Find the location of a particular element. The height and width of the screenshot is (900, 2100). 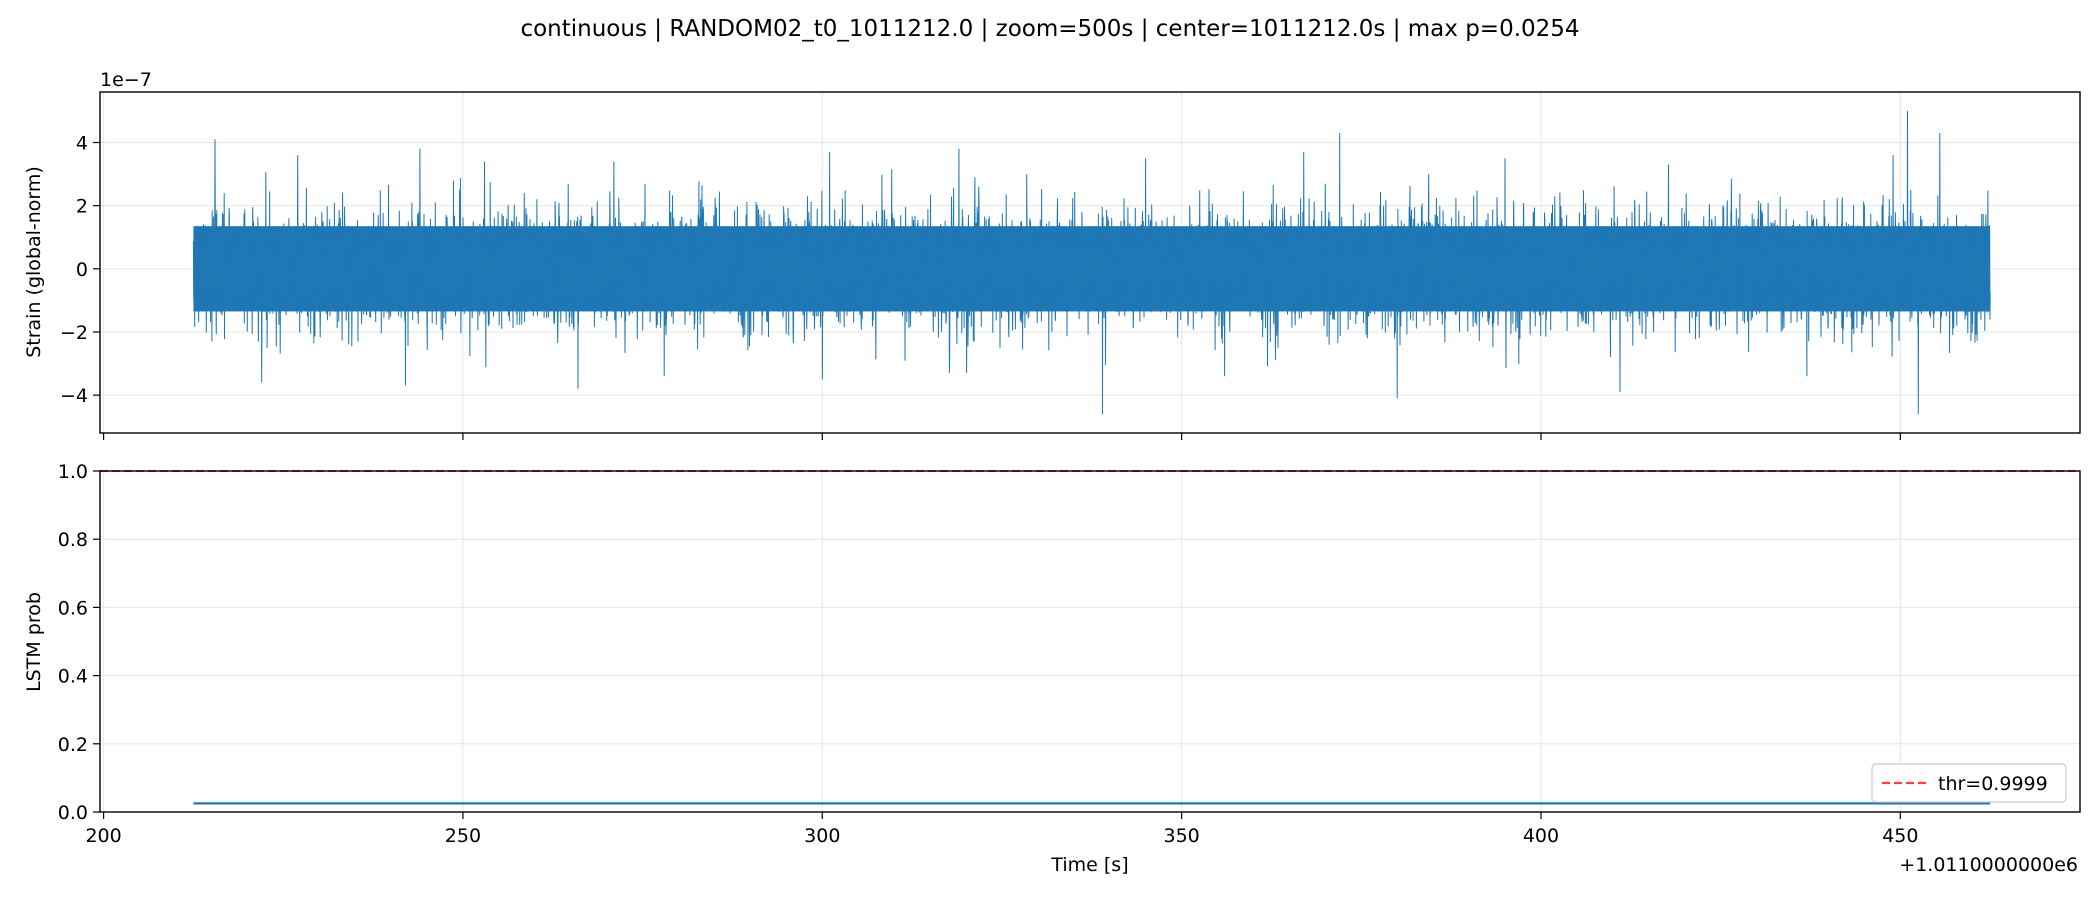

x-offset-label: +1.0110000000e6 is located at coordinates (1988, 865).